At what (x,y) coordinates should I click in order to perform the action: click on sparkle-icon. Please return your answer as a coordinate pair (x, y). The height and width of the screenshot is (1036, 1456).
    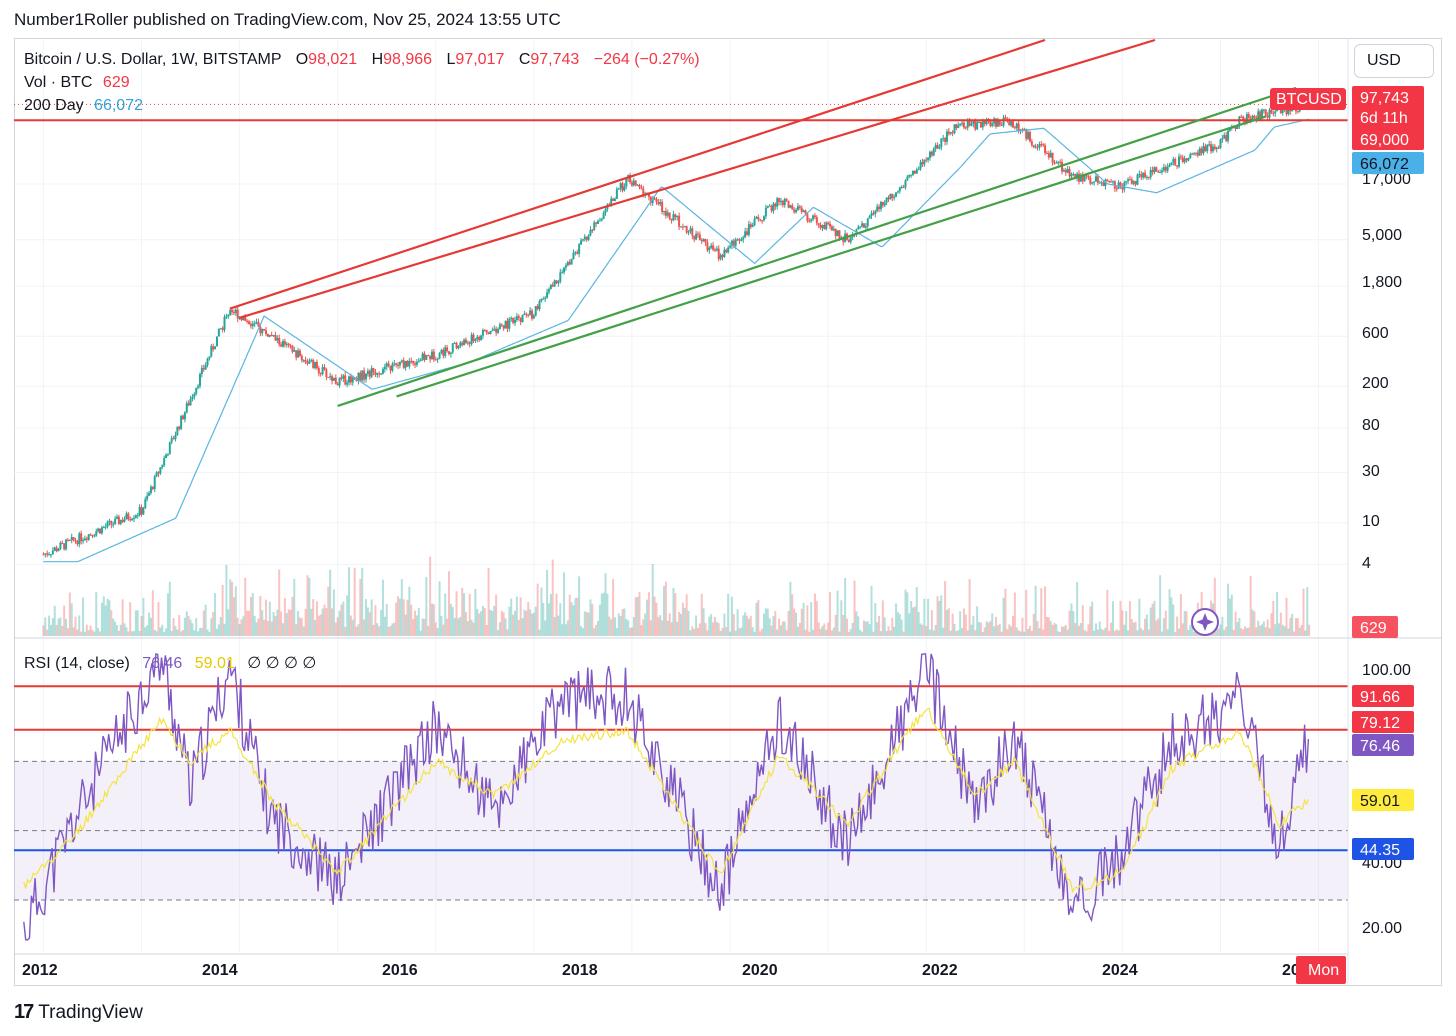
    Looking at the image, I should click on (1205, 622).